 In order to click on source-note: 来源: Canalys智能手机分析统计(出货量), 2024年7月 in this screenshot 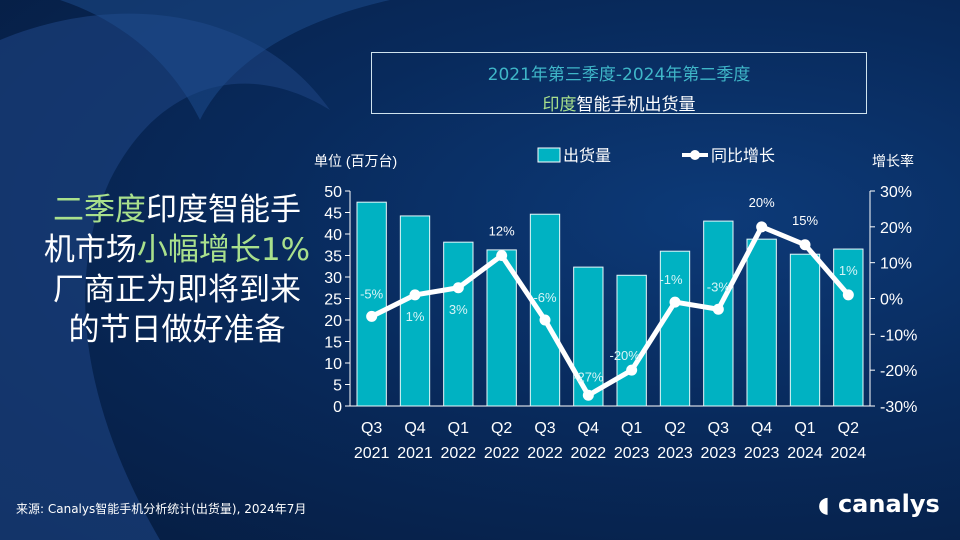, I will do `click(161, 509)`.